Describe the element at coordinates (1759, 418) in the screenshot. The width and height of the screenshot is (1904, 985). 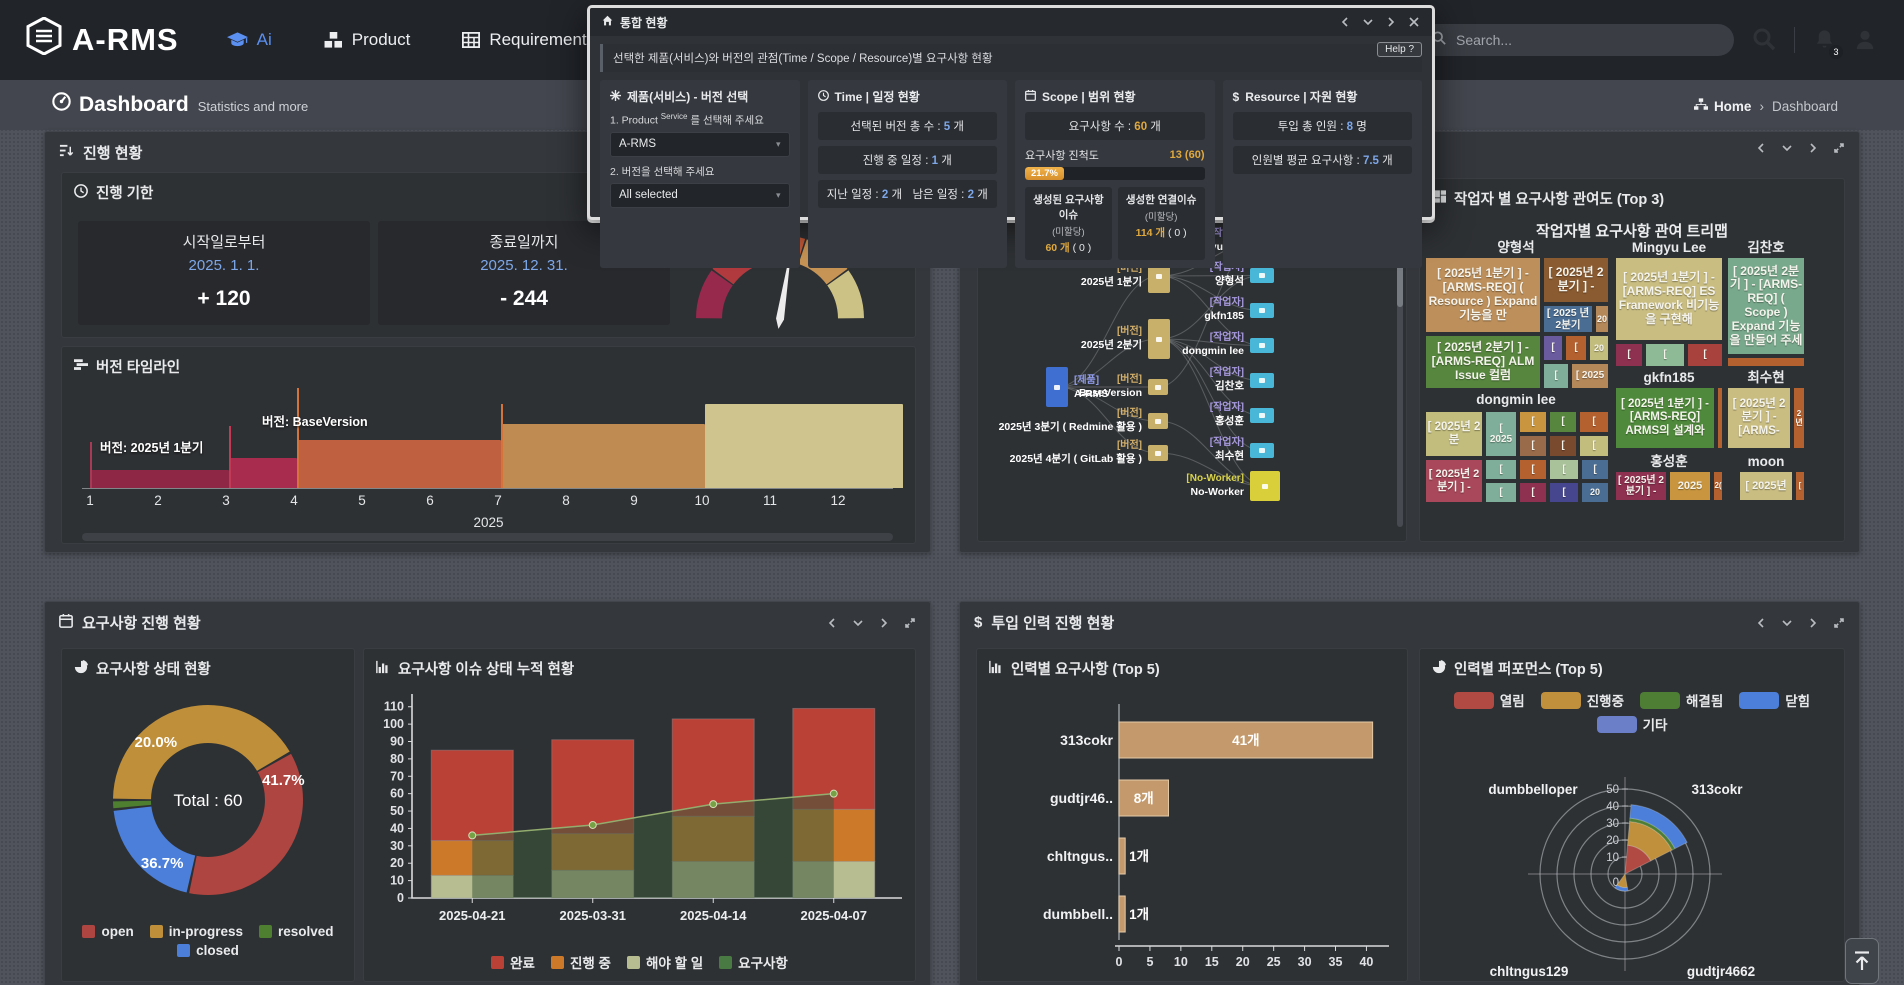
I see `treemap-cell: [ 2025년 2 분기 ] - [ARMS-` at that location.